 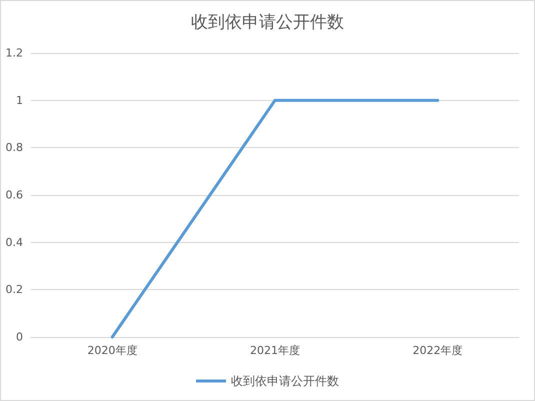 I want to click on chart-title: 收到依申请公开件数, so click(x=267, y=22).